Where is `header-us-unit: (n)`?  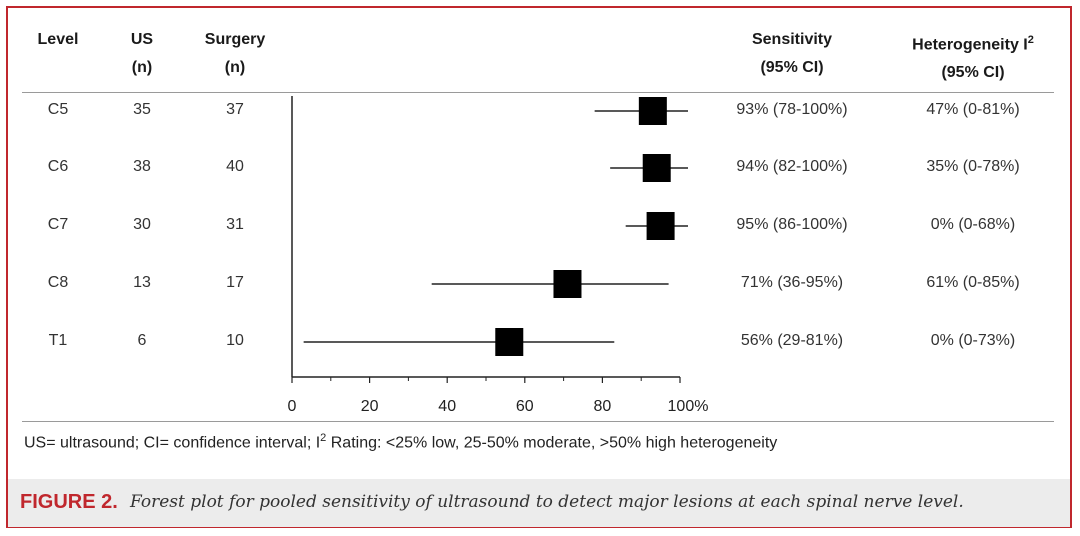
header-us-unit: (n) is located at coordinates (142, 67).